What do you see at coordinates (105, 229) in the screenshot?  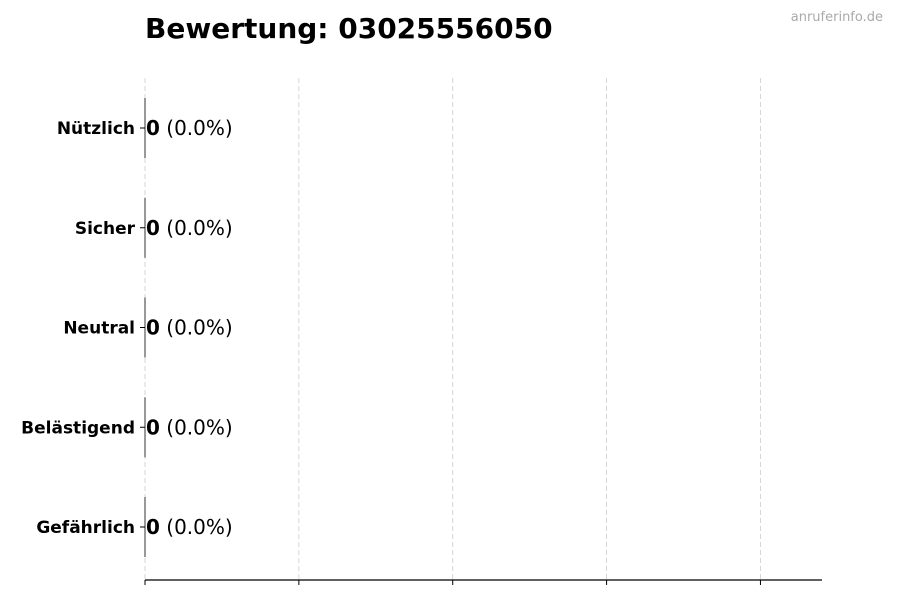 I see `category-label: Sicher` at bounding box center [105, 229].